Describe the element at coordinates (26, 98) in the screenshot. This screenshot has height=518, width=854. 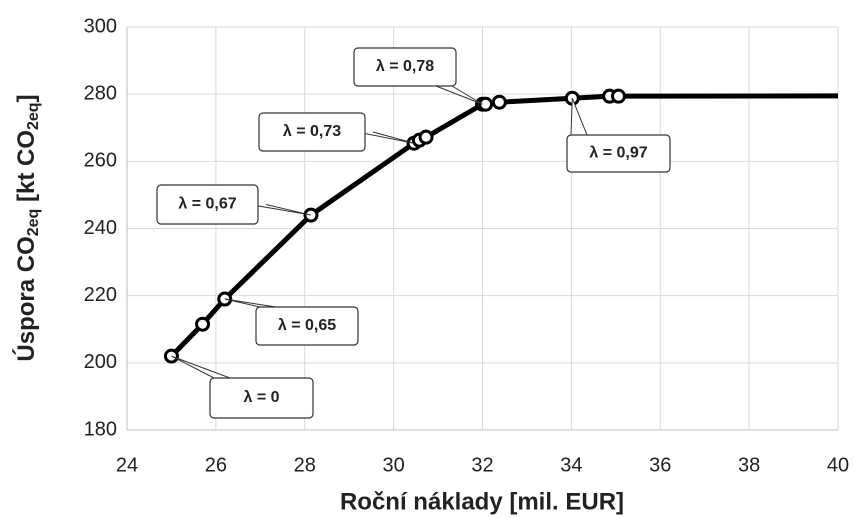
I see `y-title-part: ]` at that location.